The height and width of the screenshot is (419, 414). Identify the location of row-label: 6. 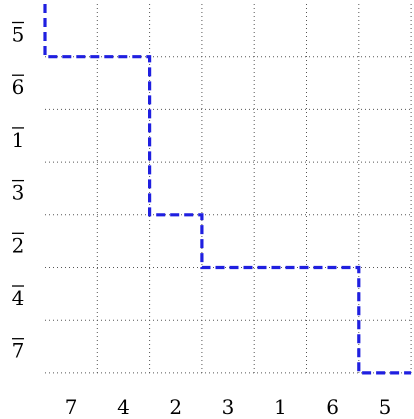
(18, 87).